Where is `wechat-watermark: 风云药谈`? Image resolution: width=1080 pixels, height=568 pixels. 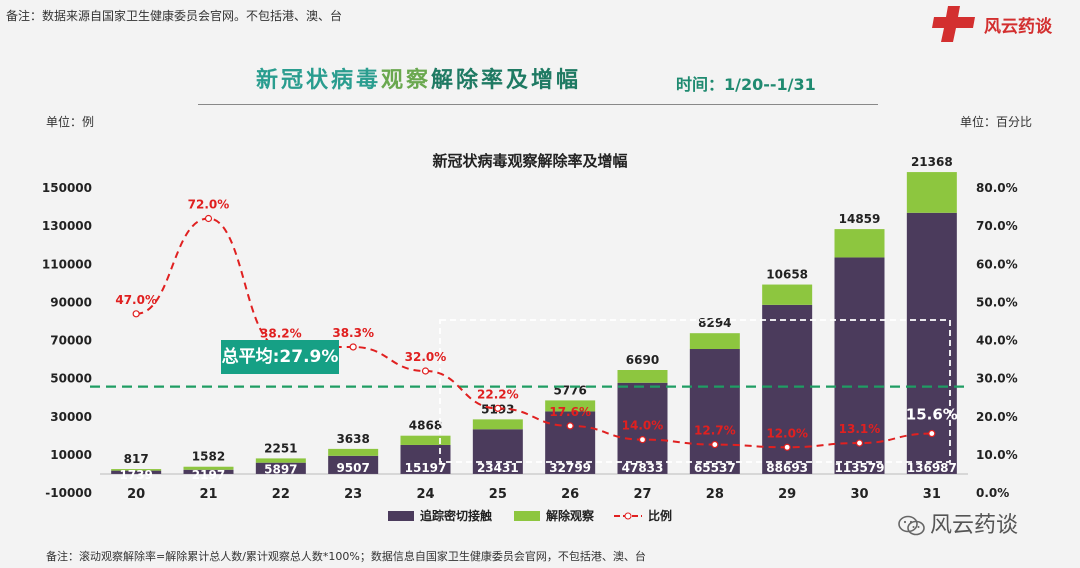 wechat-watermark: 风云药谈 is located at coordinates (958, 523).